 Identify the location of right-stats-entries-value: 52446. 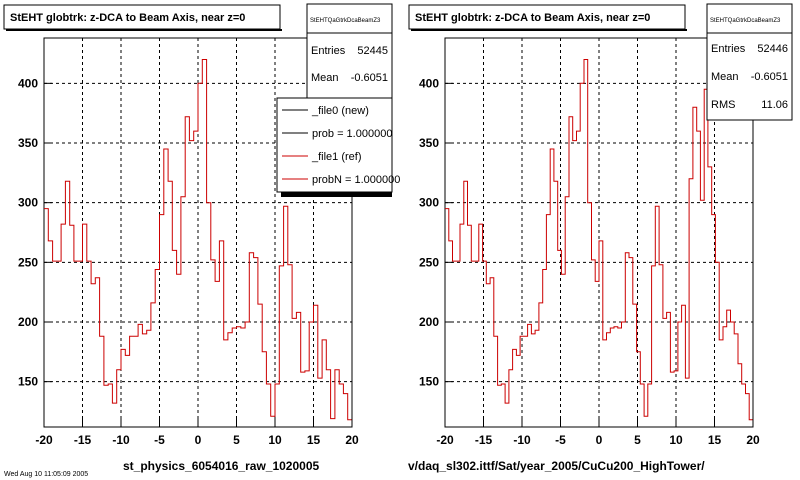
(772, 49).